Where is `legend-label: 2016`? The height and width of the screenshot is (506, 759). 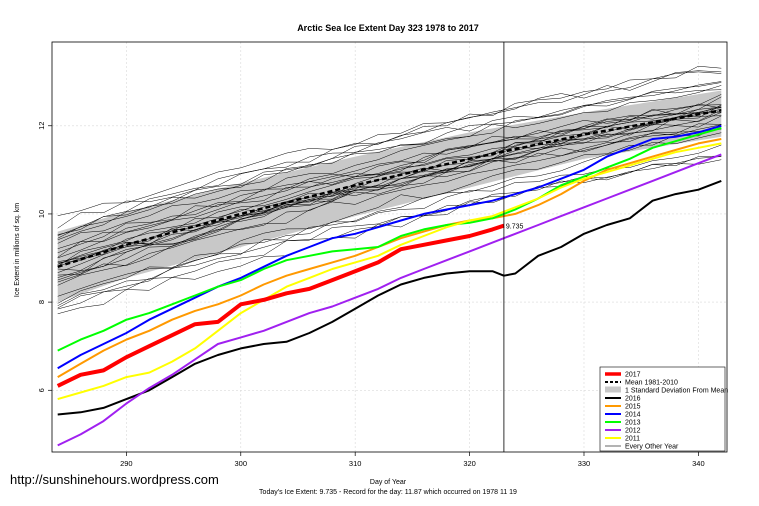
legend-label: 2016 is located at coordinates (633, 399).